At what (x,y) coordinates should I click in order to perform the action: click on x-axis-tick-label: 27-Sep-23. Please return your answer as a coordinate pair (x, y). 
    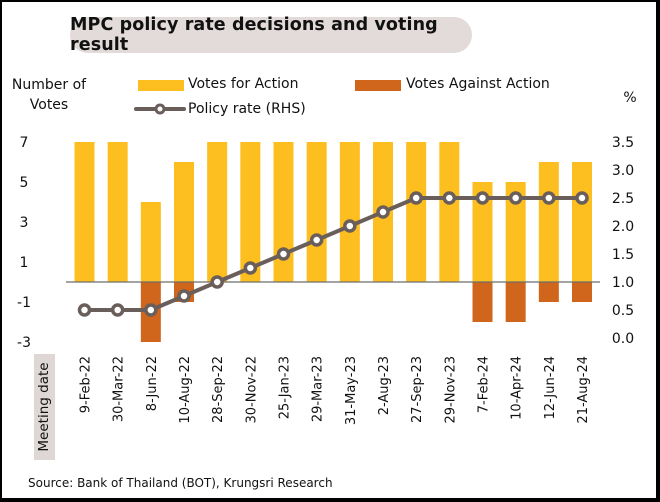
    Looking at the image, I should click on (417, 389).